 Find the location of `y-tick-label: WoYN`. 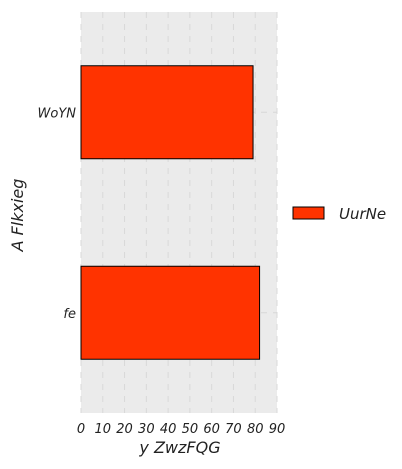

y-tick-label: WoYN is located at coordinates (57, 113).